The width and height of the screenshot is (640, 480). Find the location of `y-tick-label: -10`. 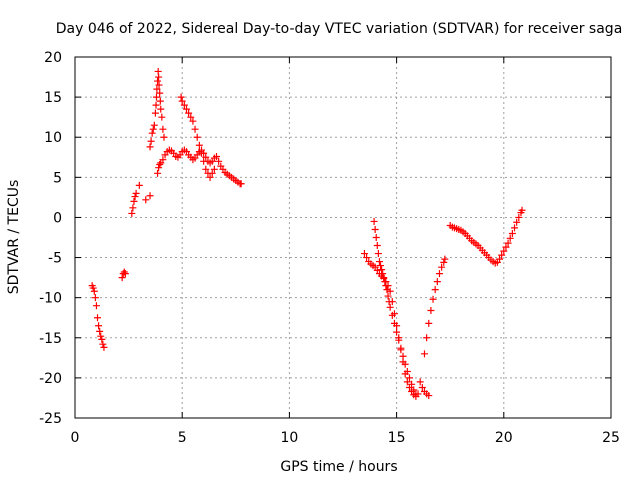

y-tick-label: -10 is located at coordinates (50, 299).